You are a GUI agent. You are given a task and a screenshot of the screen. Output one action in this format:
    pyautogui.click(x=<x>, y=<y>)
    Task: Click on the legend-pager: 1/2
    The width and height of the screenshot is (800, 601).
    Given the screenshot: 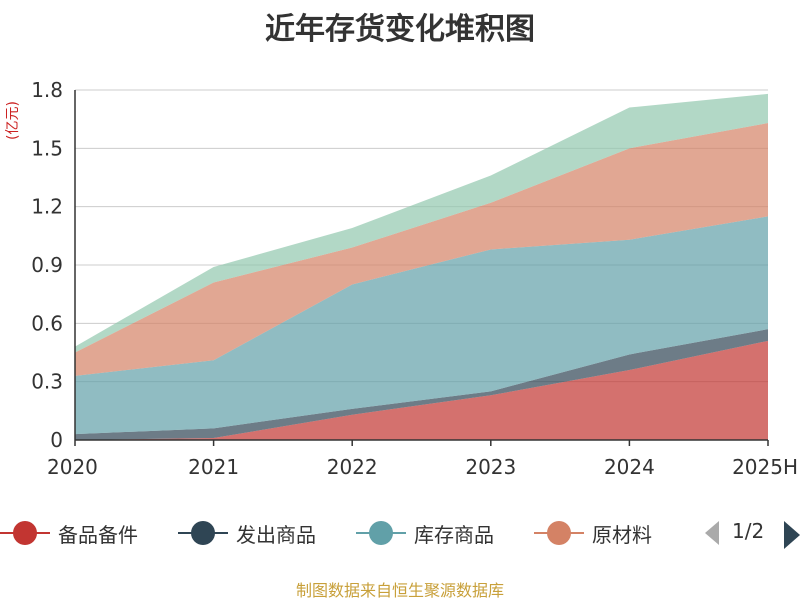 What is the action you would take?
    pyautogui.click(x=750, y=533)
    